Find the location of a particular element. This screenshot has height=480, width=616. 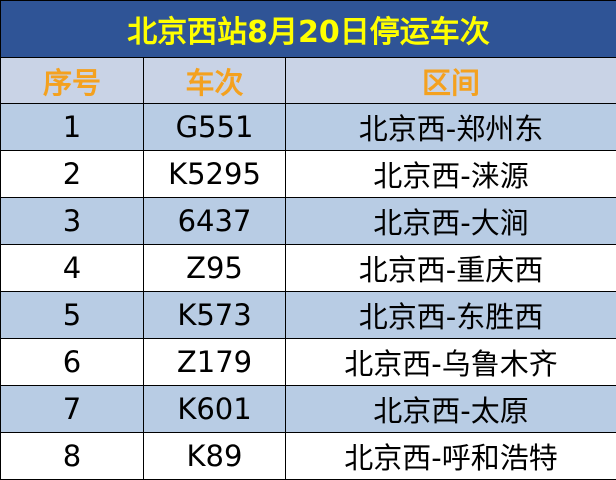

table-row: 3 6437 北京西-大涧 is located at coordinates (308, 221).